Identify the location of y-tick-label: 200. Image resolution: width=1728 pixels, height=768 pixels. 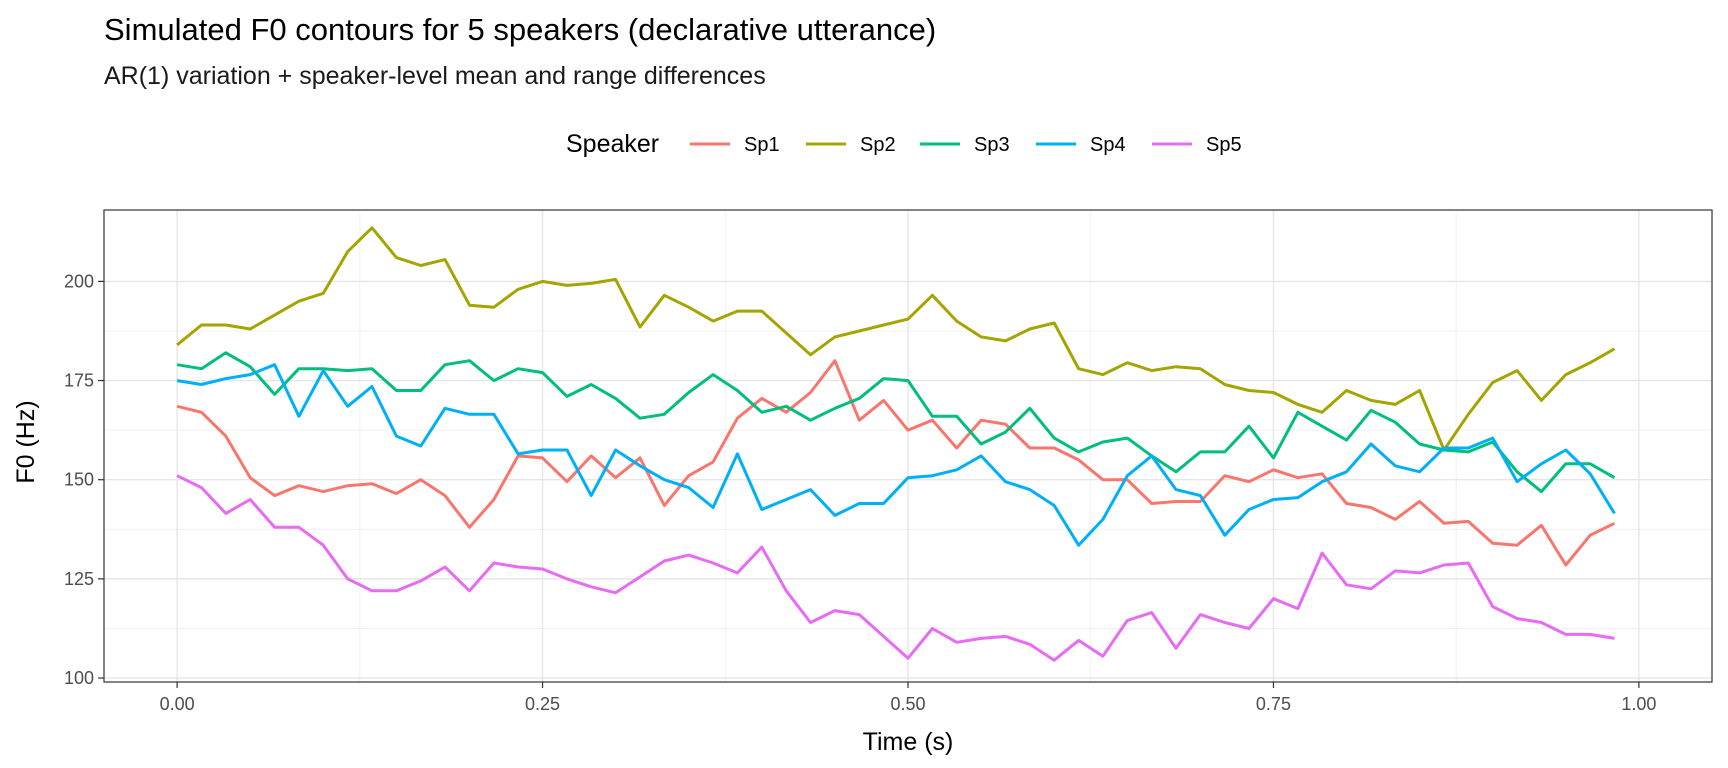
(79, 281).